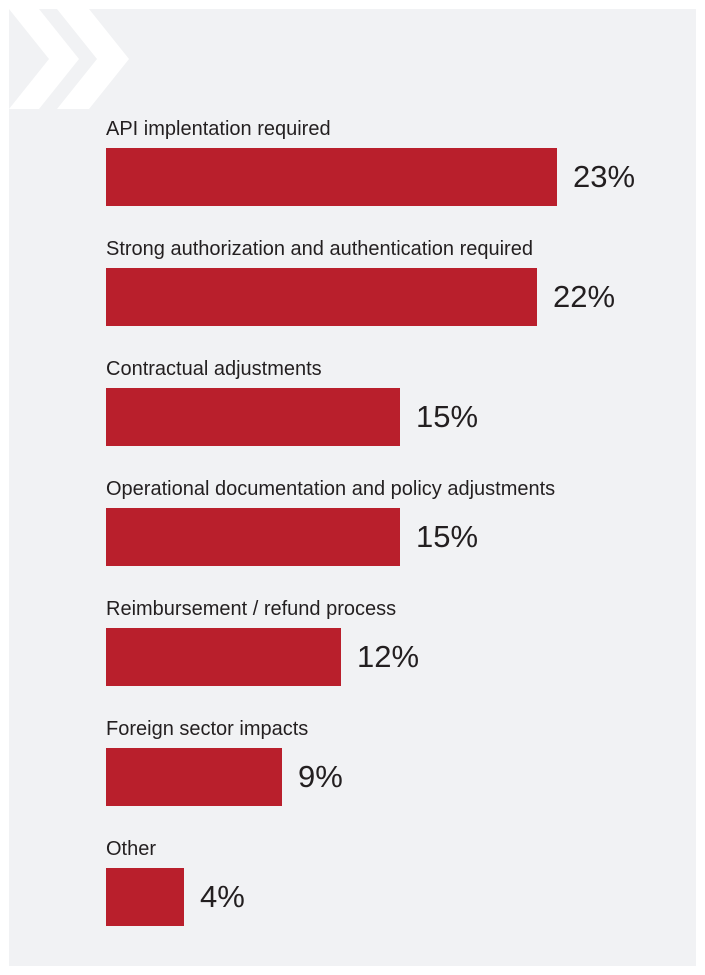  I want to click on category-label: API implentation required, so click(218, 129).